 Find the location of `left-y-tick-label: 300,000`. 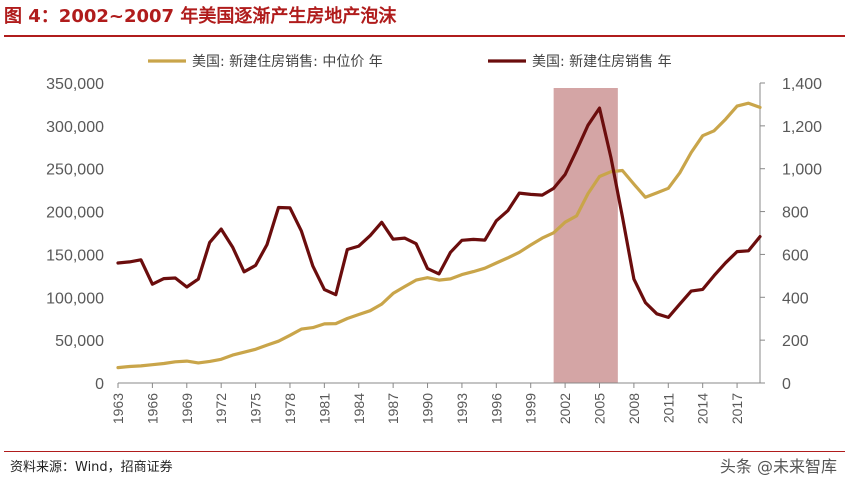

left-y-tick-label: 300,000 is located at coordinates (75, 127).